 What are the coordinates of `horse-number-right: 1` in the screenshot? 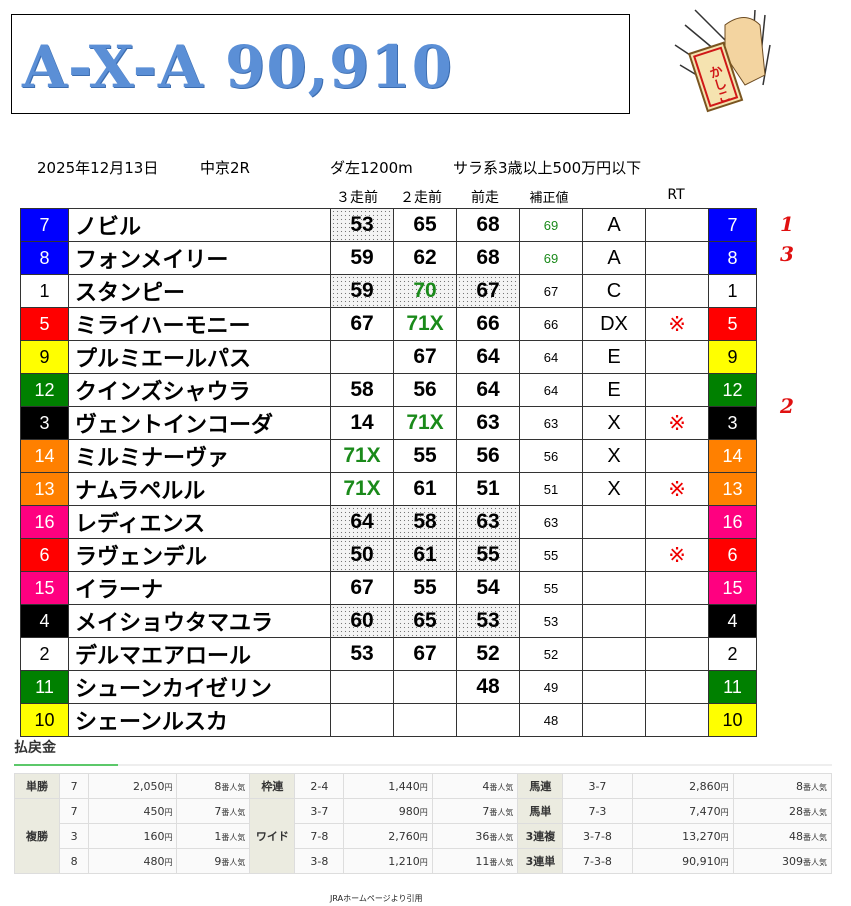 It's located at (732, 291).